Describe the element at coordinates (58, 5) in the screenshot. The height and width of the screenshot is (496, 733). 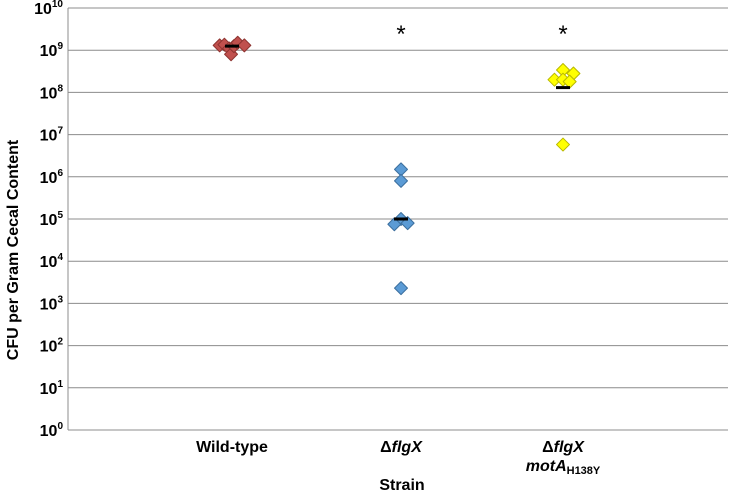
I see `y-tick-exponent: 10` at that location.